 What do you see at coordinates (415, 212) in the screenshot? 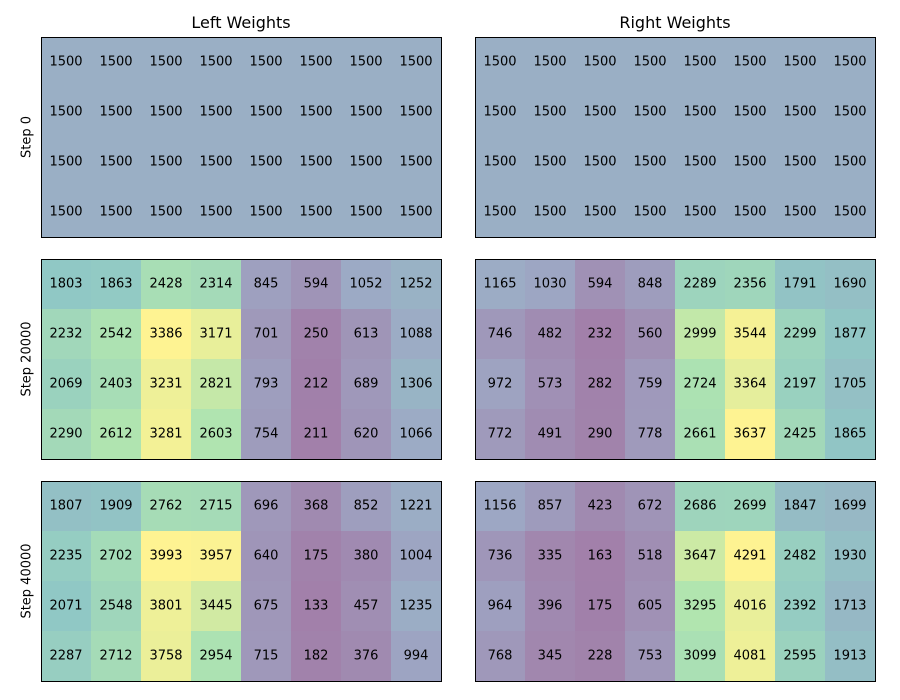
I see `cell-value-left-0-3-7: 1500` at bounding box center [415, 212].